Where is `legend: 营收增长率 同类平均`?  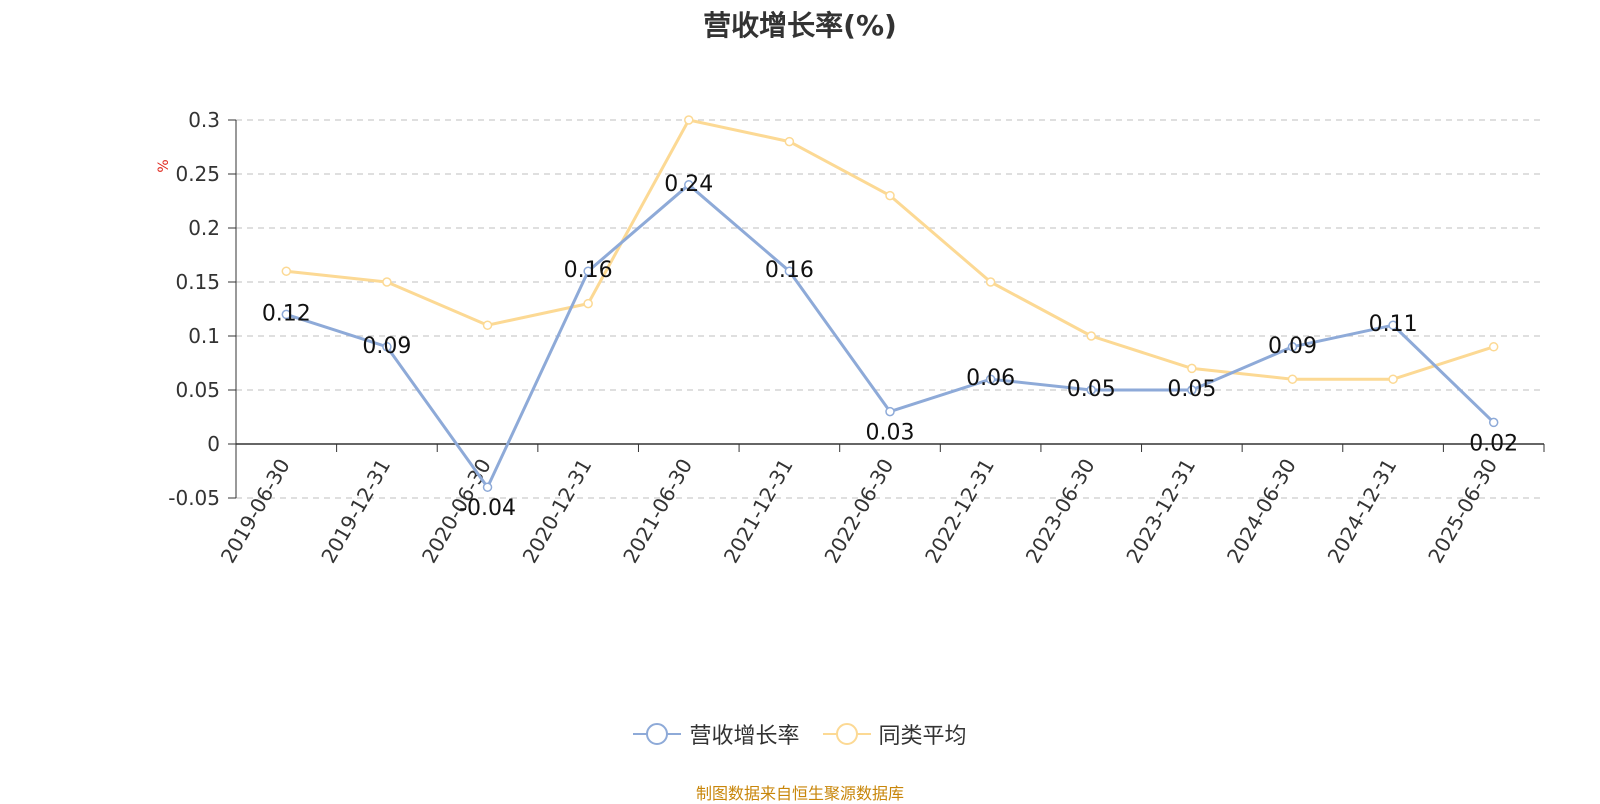
legend: 营收增长率 同类平均 is located at coordinates (800, 735).